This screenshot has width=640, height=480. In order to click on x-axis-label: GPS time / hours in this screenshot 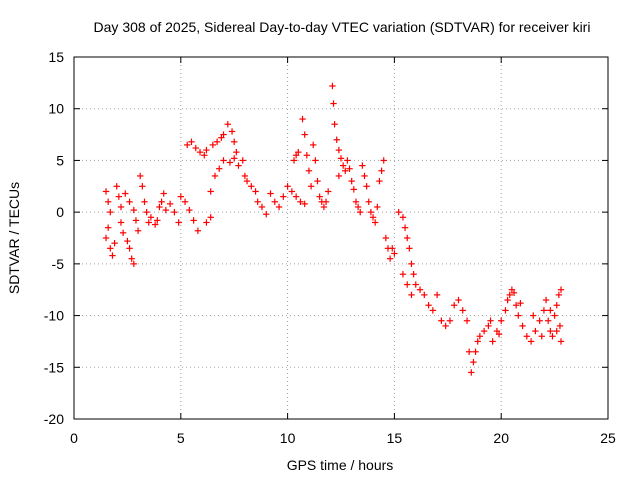, I will do `click(340, 465)`.